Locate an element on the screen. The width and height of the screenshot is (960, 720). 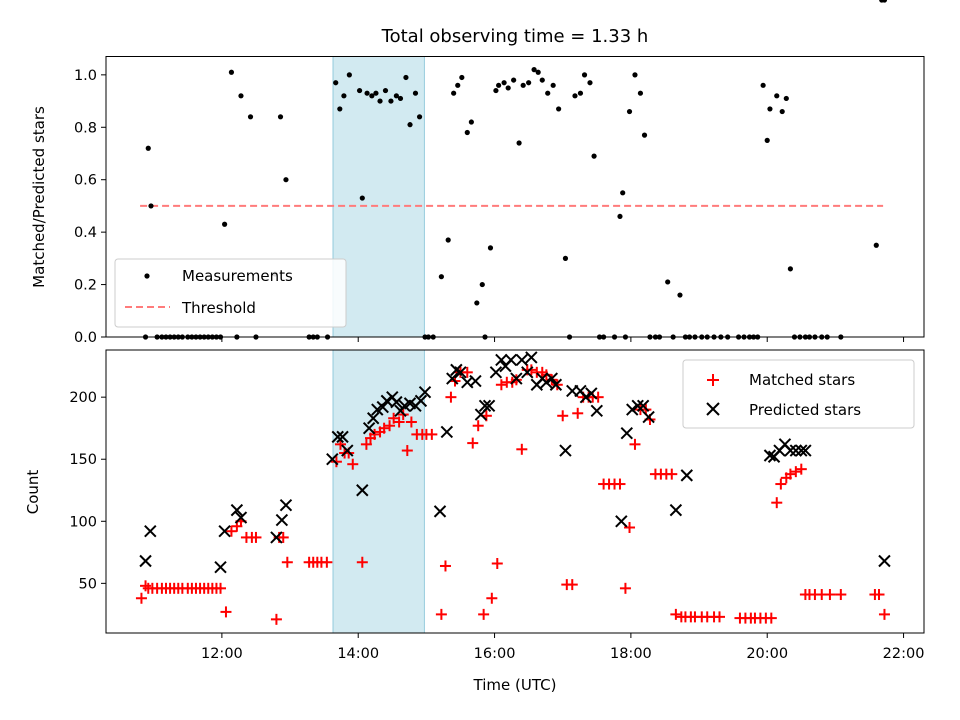
legend-measurements-label: Measurements is located at coordinates (237, 276).